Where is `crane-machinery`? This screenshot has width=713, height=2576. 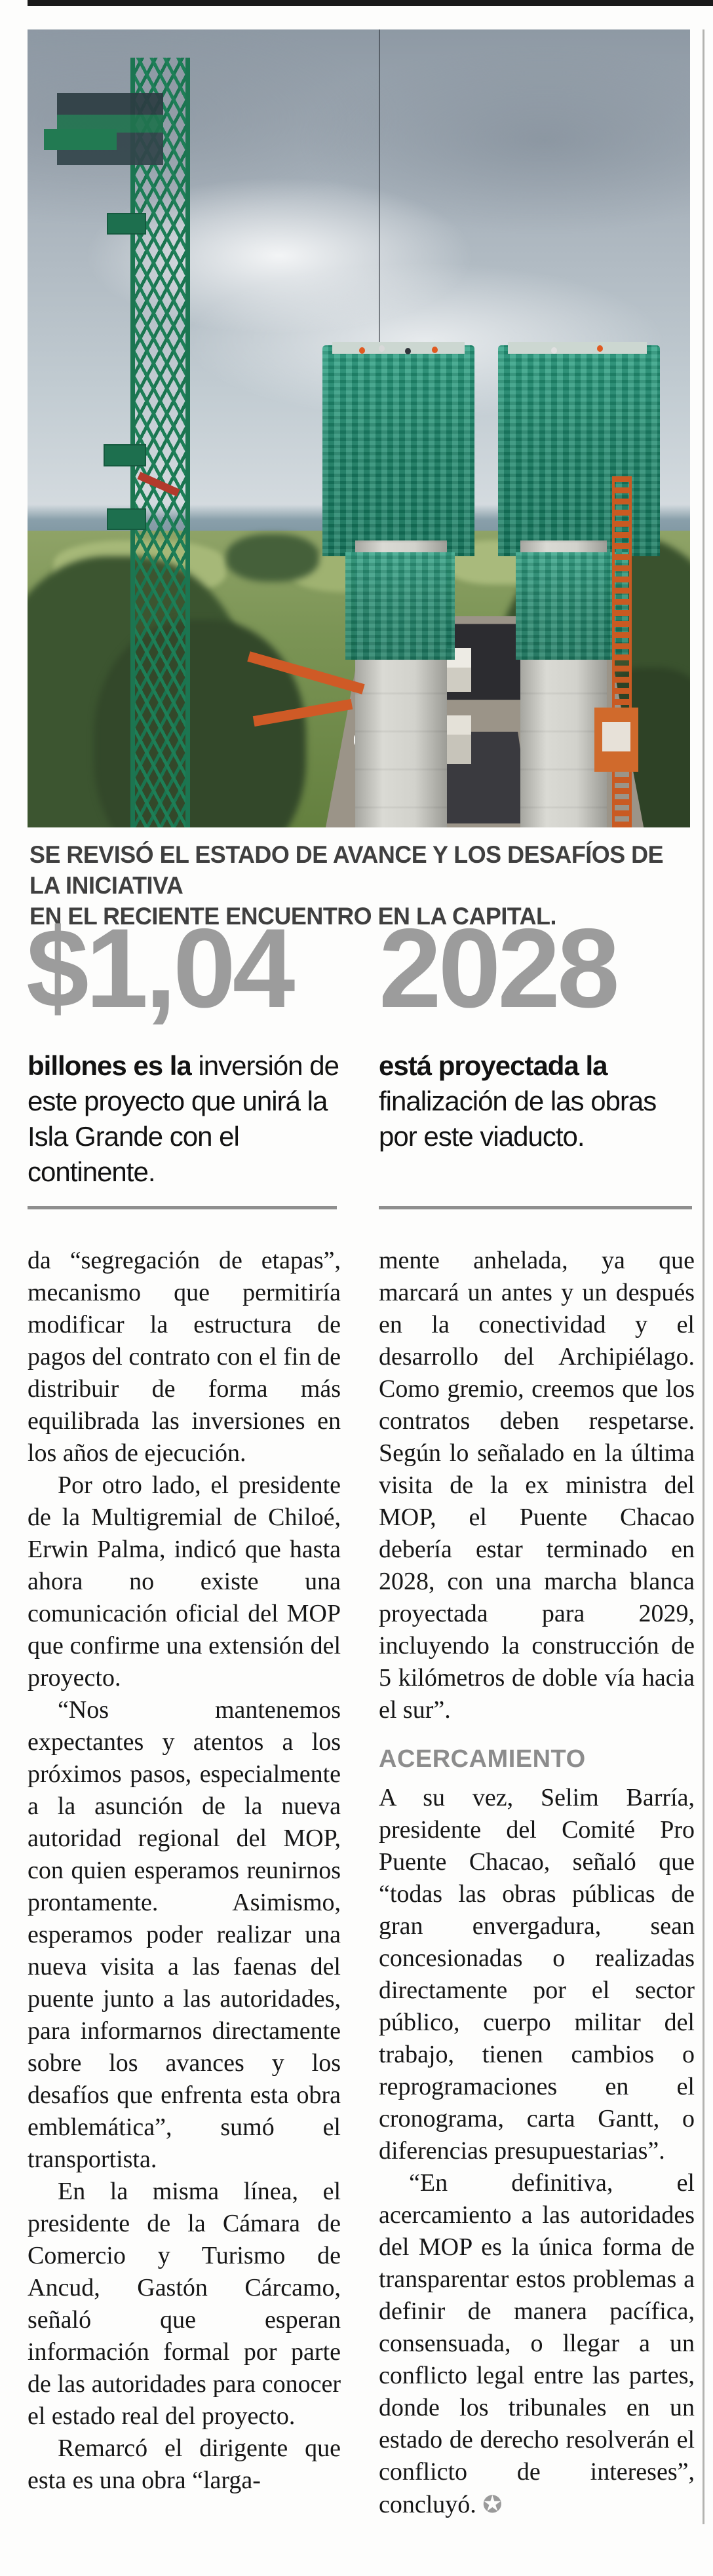
crane-machinery is located at coordinates (110, 129).